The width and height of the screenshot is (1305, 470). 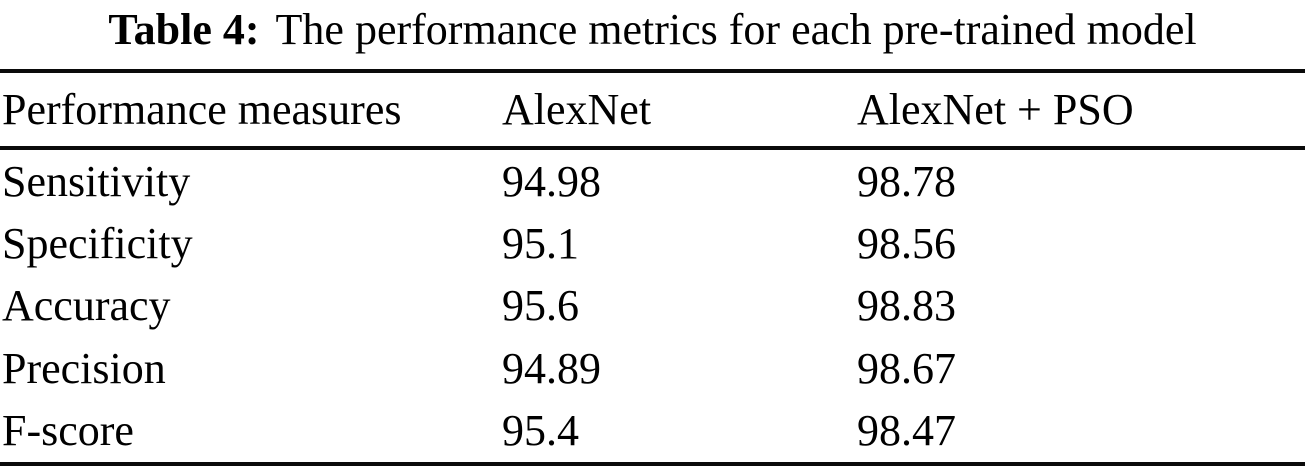 I want to click on cell-measure: Accuracy, so click(x=86, y=306).